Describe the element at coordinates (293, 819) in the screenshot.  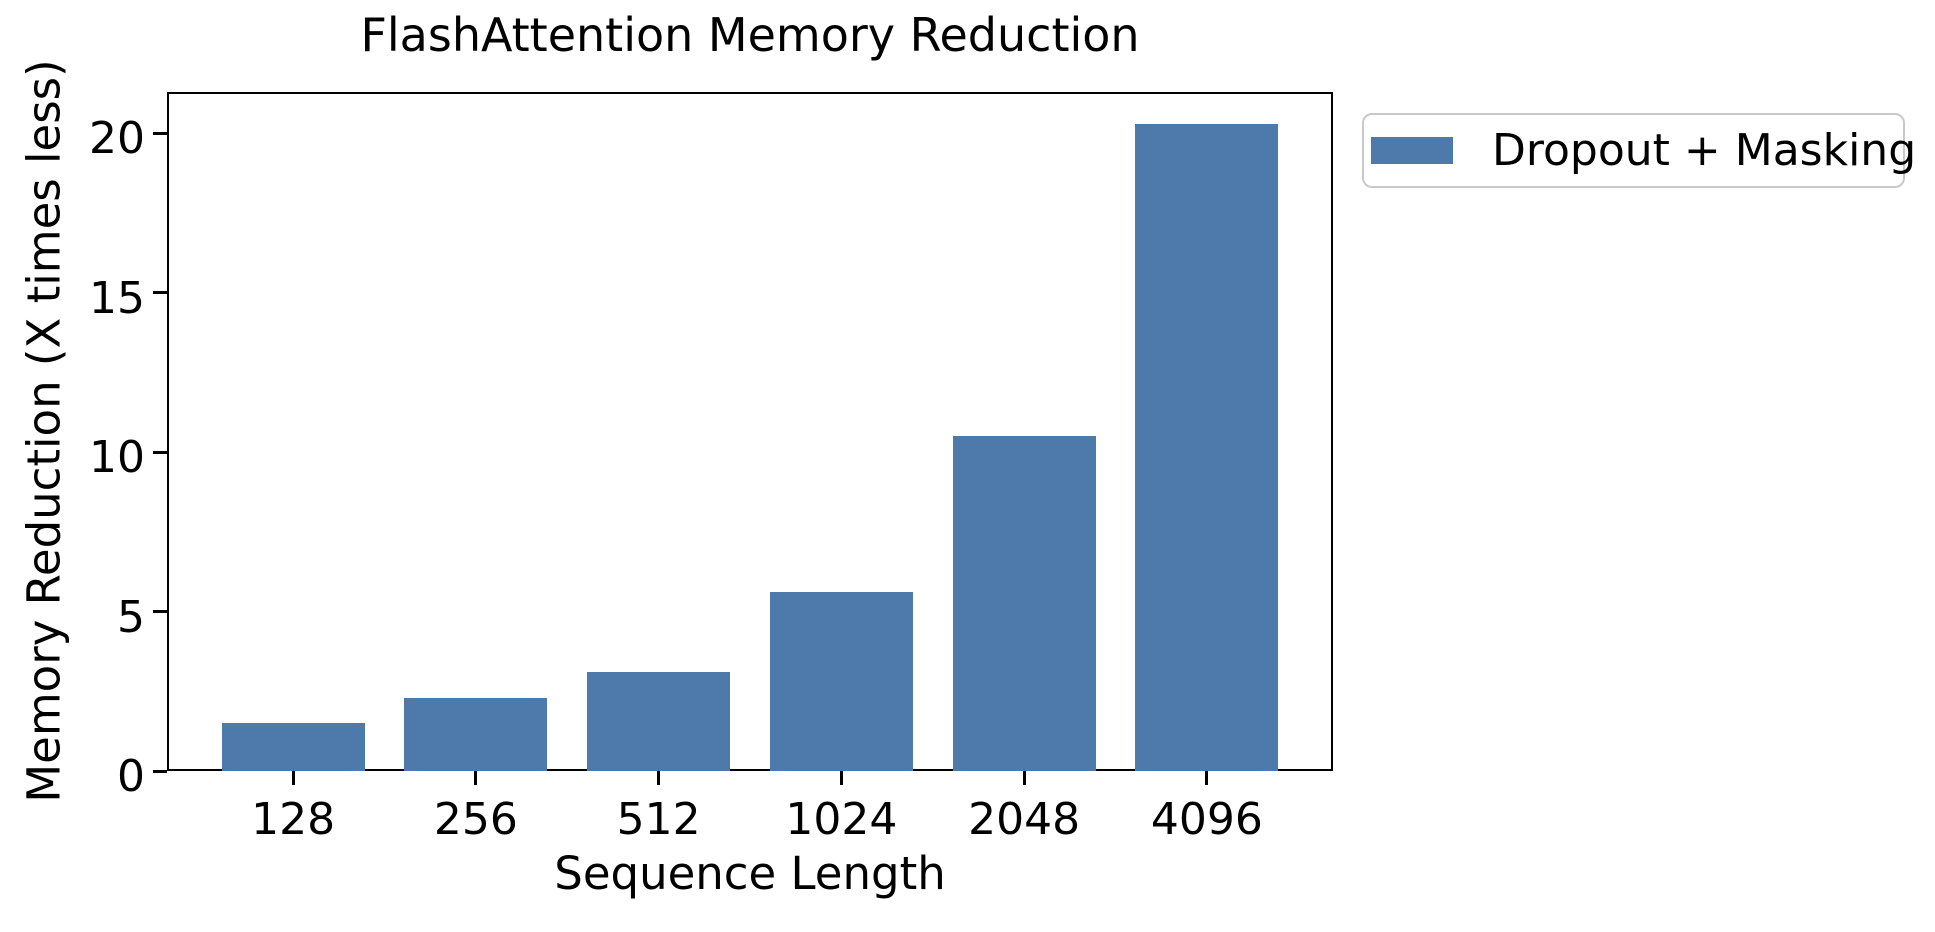
I see `x-tick-label-128: 128` at that location.